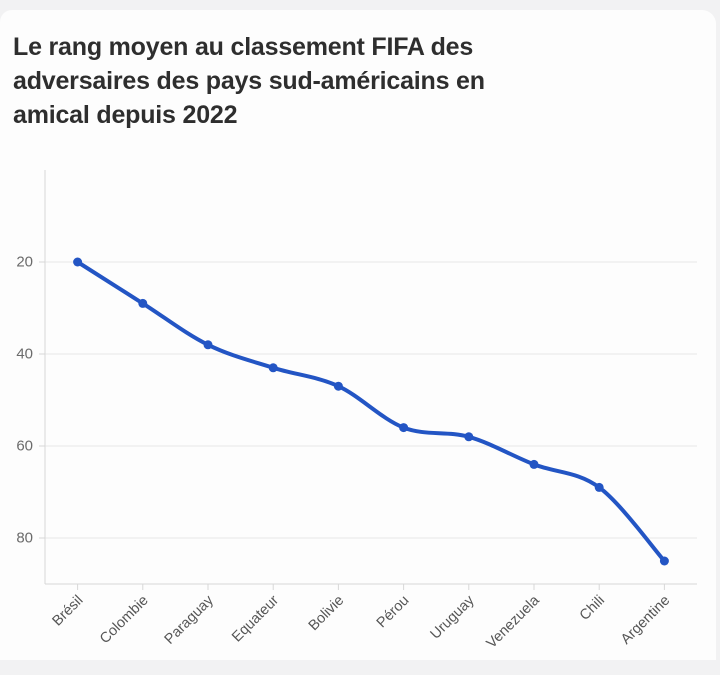  I want to click on x-tick-label: Uruguay, so click(453, 617).